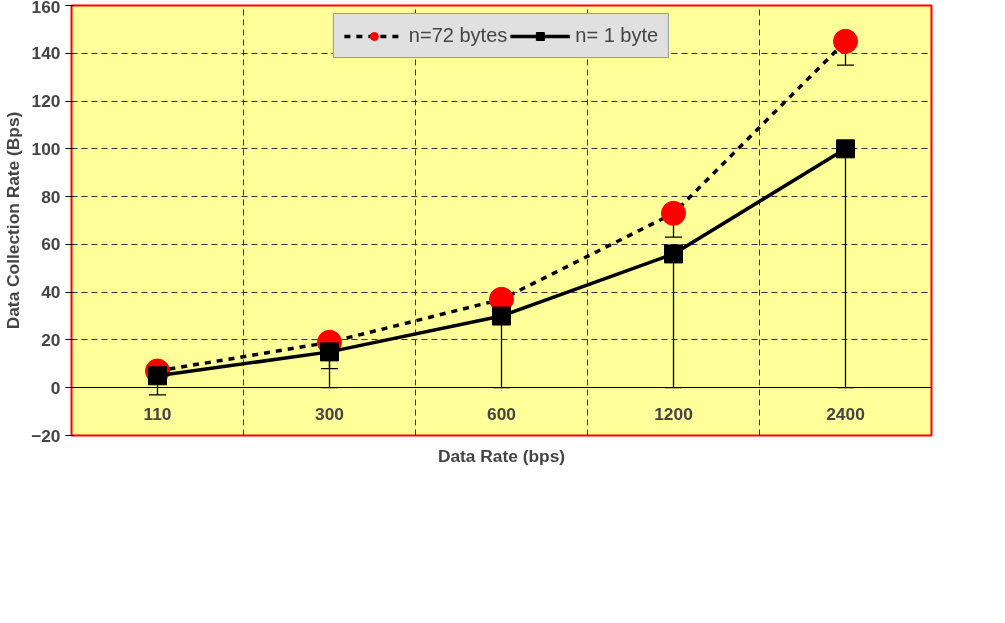 The width and height of the screenshot is (1005, 623). Describe the element at coordinates (501, 413) in the screenshot. I see `x-tick-label: 600` at that location.